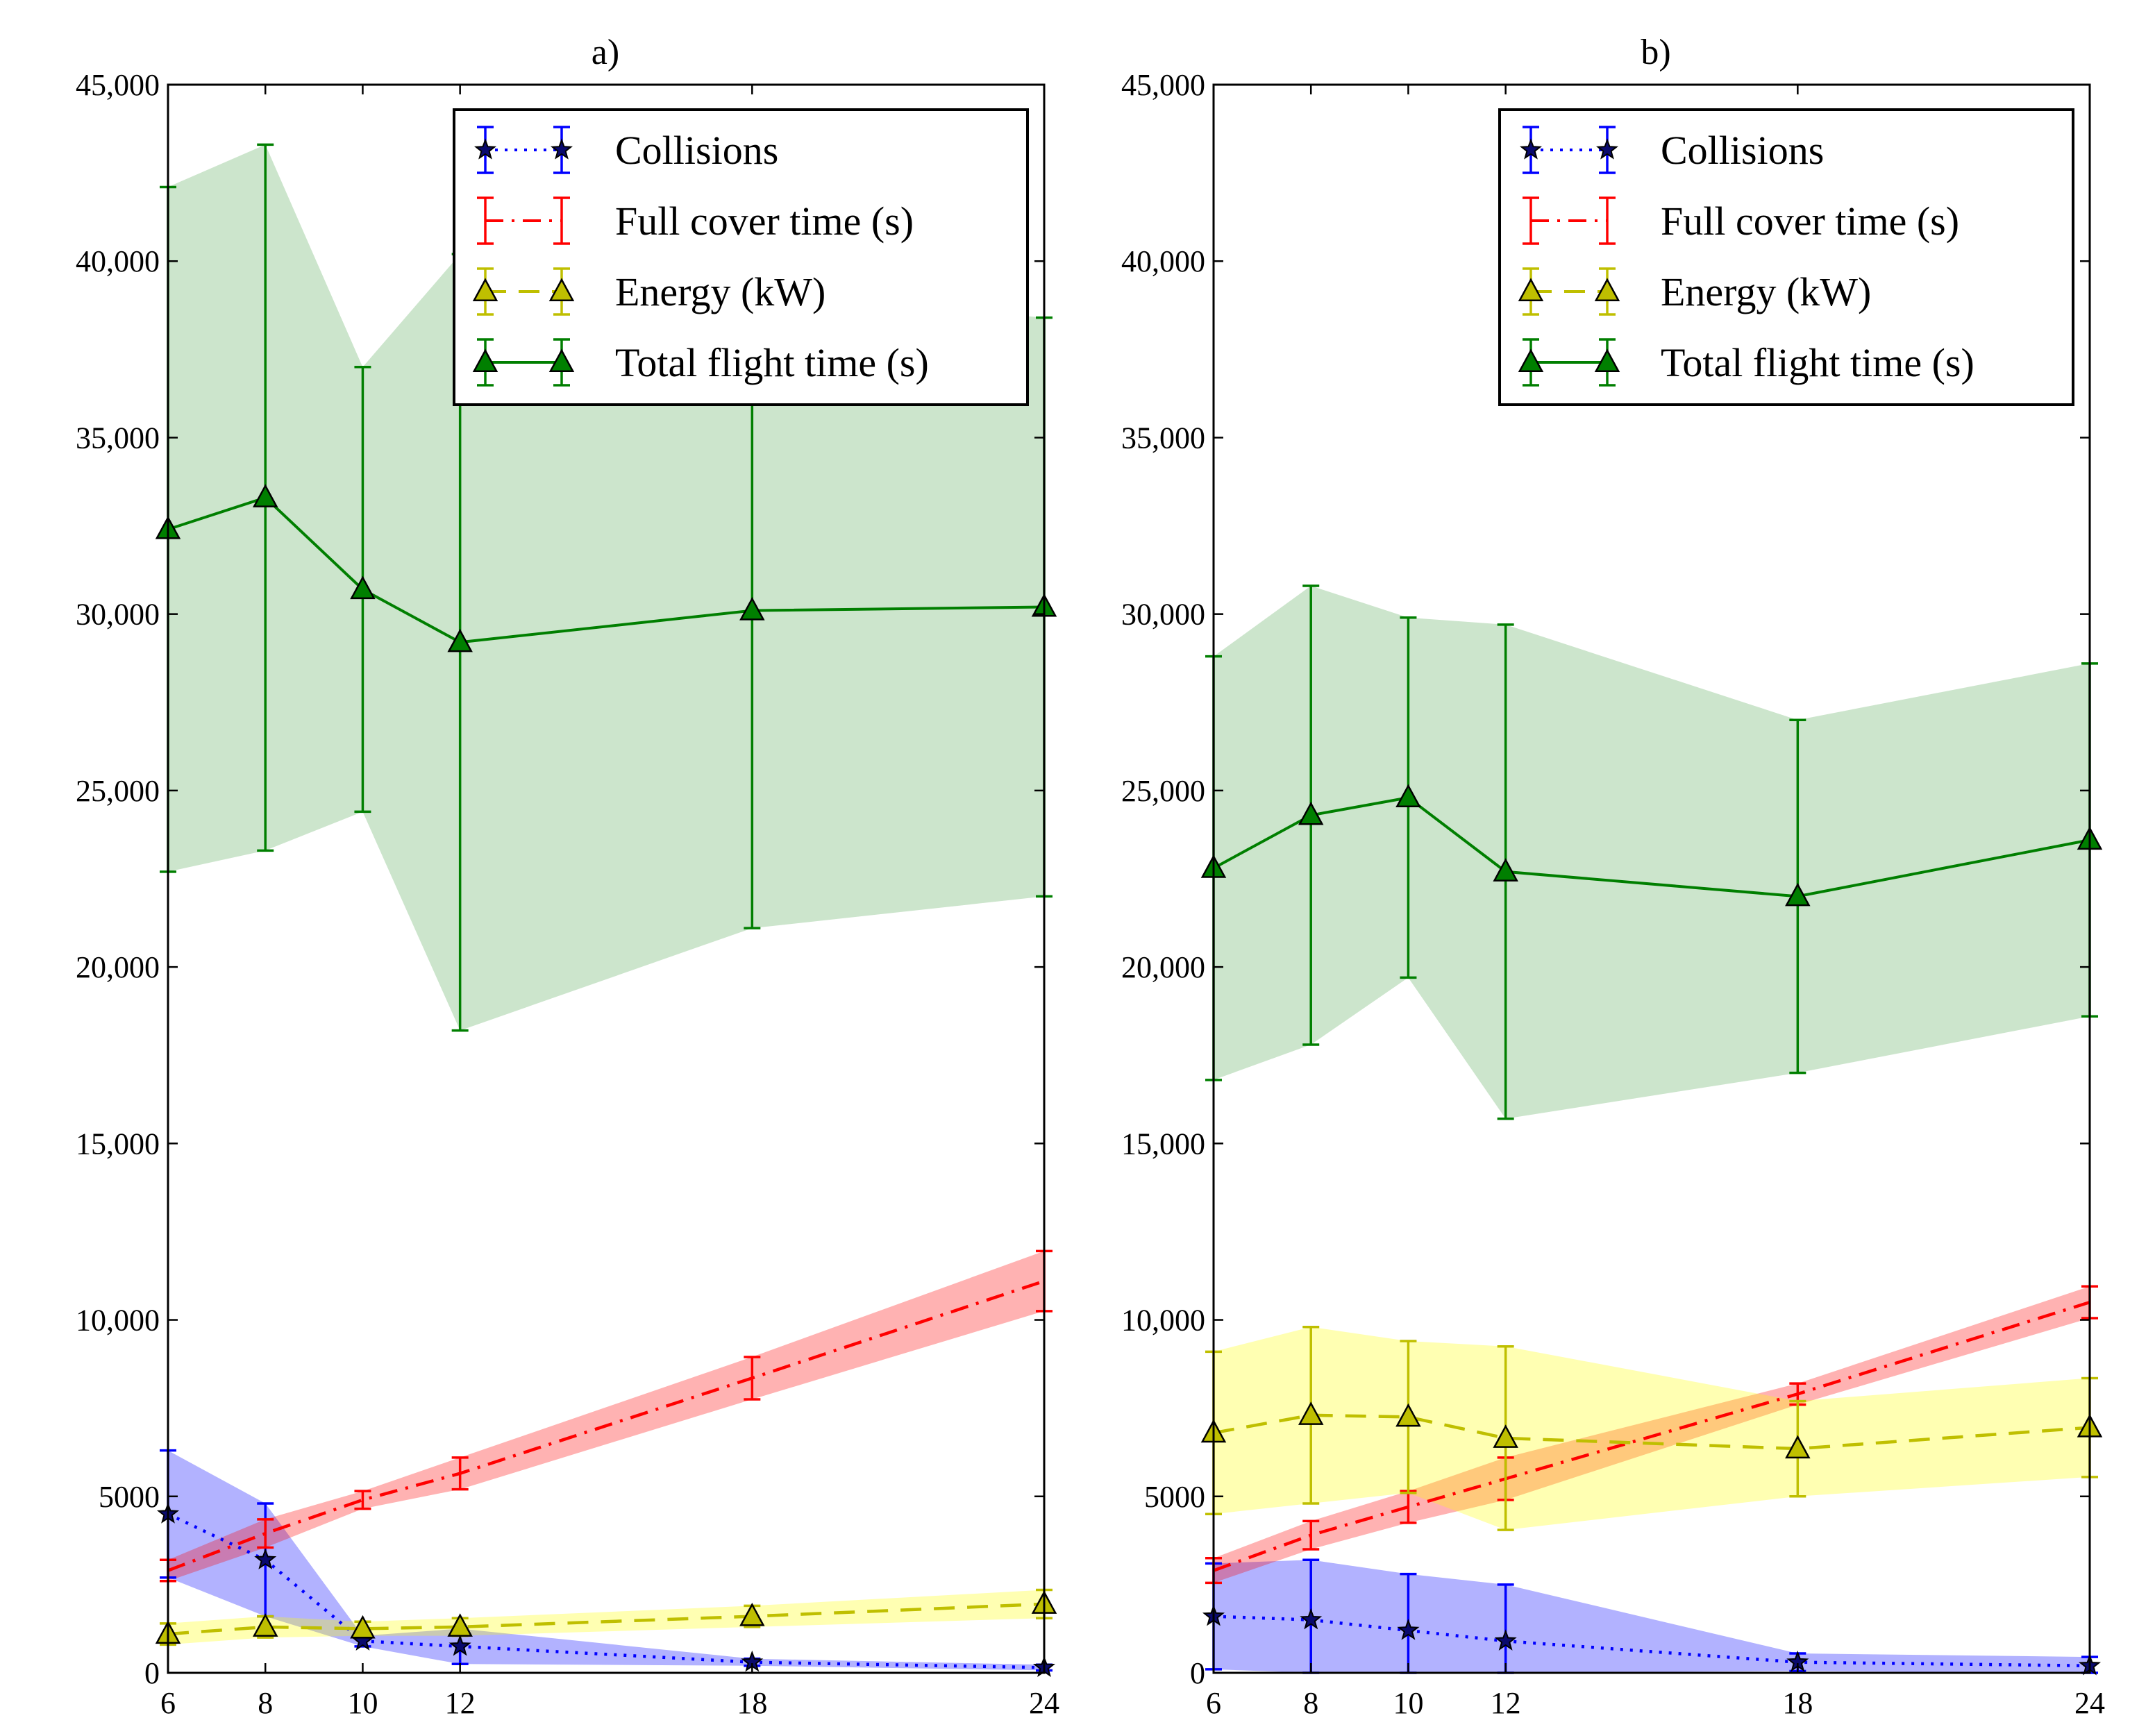 The width and height of the screenshot is (2130, 1736). Describe the element at coordinates (118, 1321) in the screenshot. I see `y-tick-label: 10,000` at that location.